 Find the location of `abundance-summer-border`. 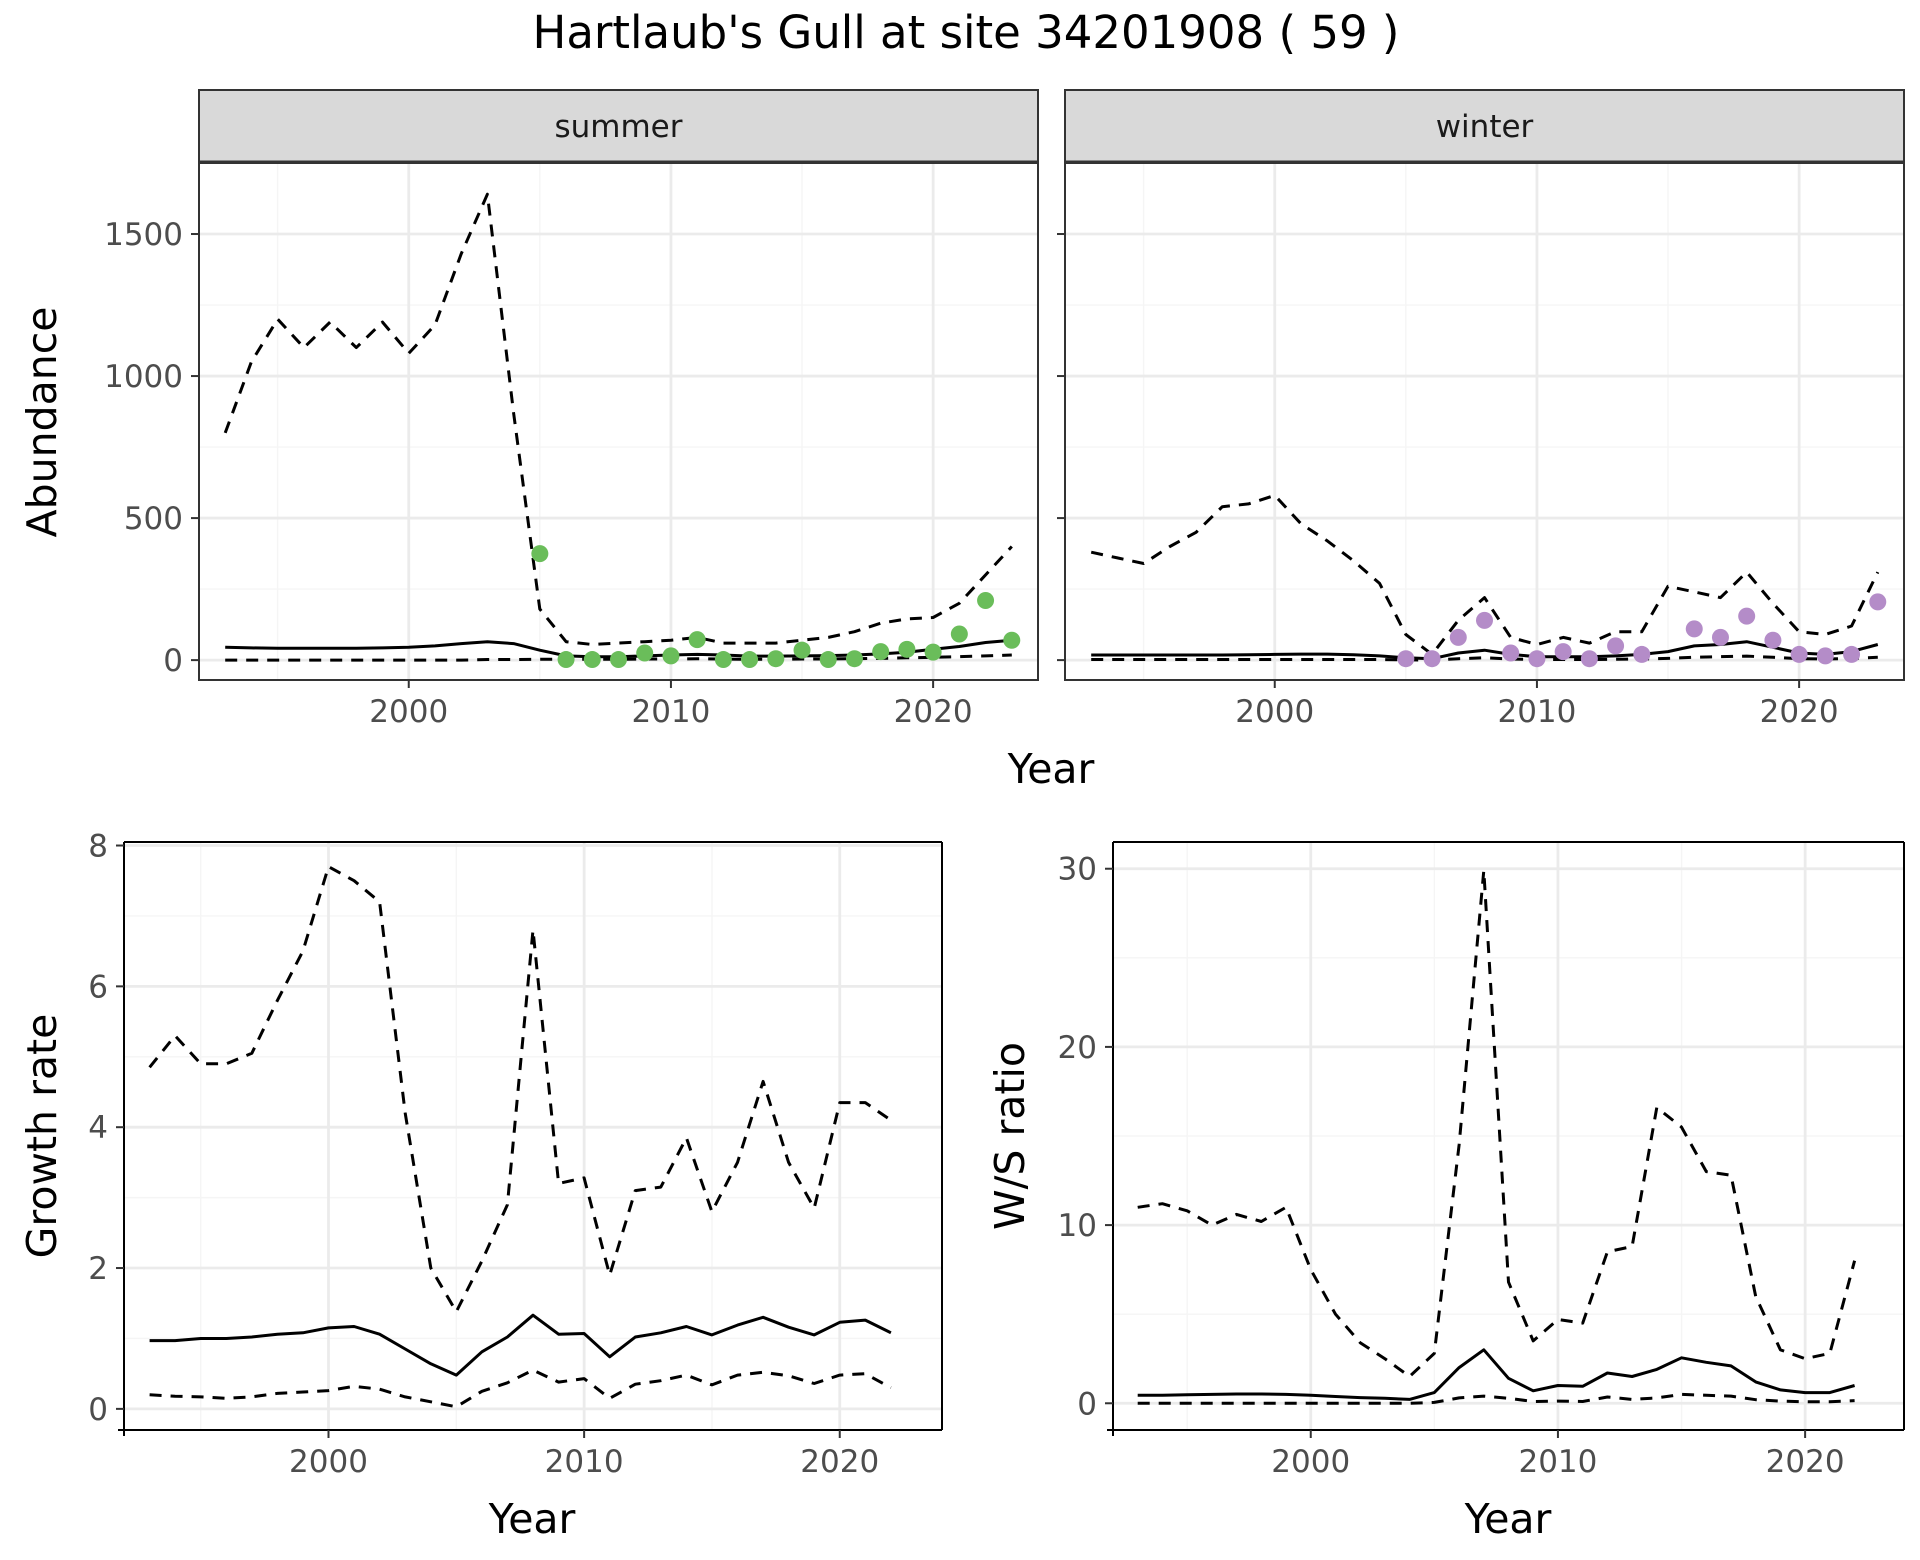

abundance-summer-border is located at coordinates (618, 421).